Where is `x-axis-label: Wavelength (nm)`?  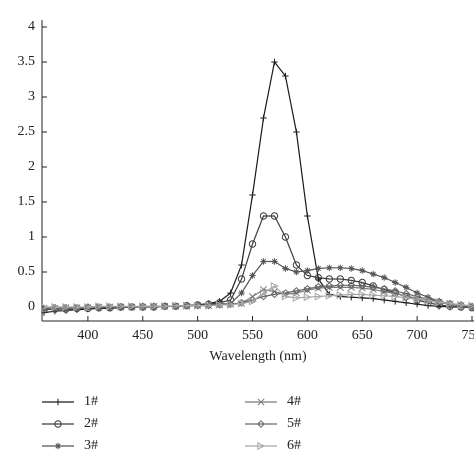 x-axis-label: Wavelength (nm) is located at coordinates (258, 356).